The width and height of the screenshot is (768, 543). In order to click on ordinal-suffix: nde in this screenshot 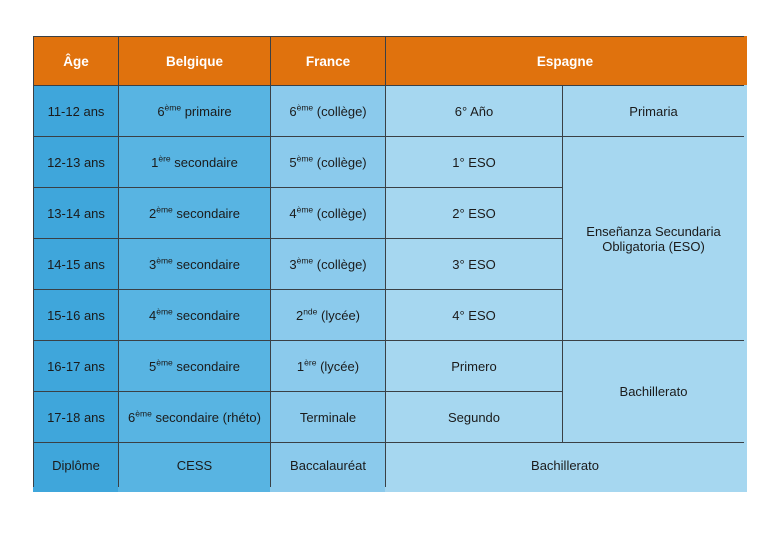, I will do `click(310, 311)`.